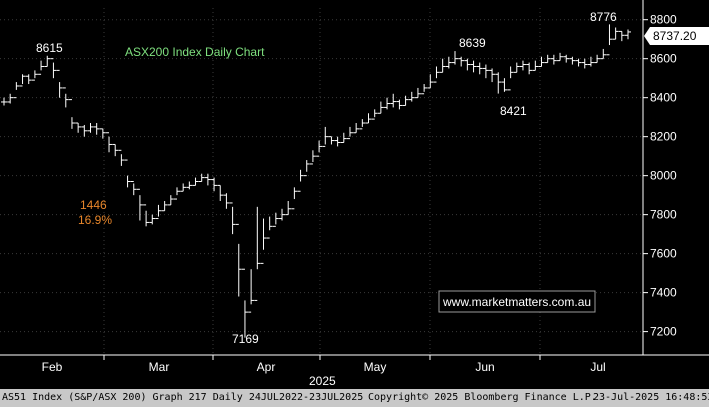  What do you see at coordinates (663, 20) in the screenshot?
I see `y-tick-label: 8800` at bounding box center [663, 20].